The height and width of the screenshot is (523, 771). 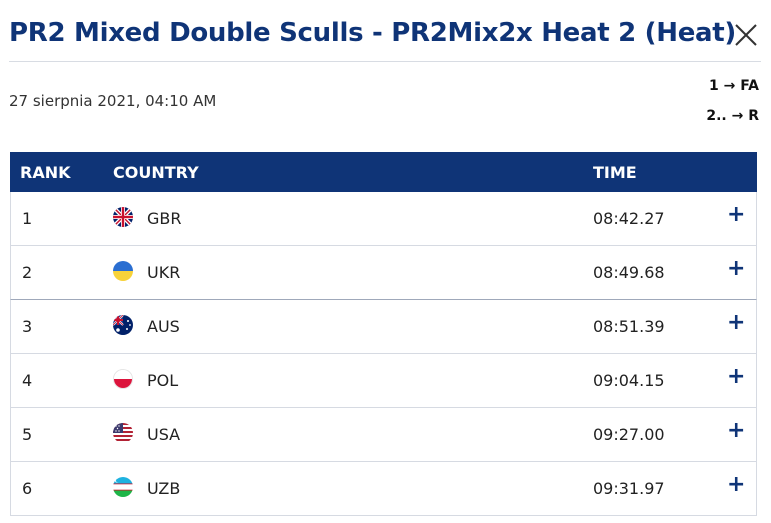 I want to click on table-header: RANK COUNTRY TIME, so click(x=383, y=172).